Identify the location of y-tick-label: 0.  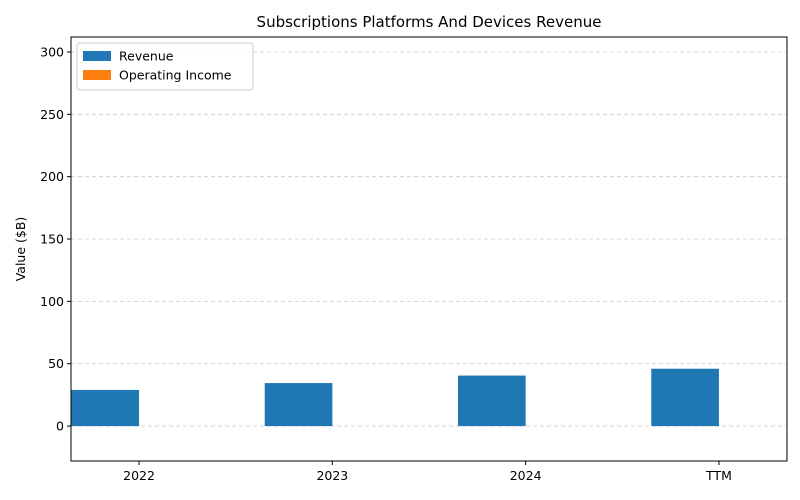
(60, 426).